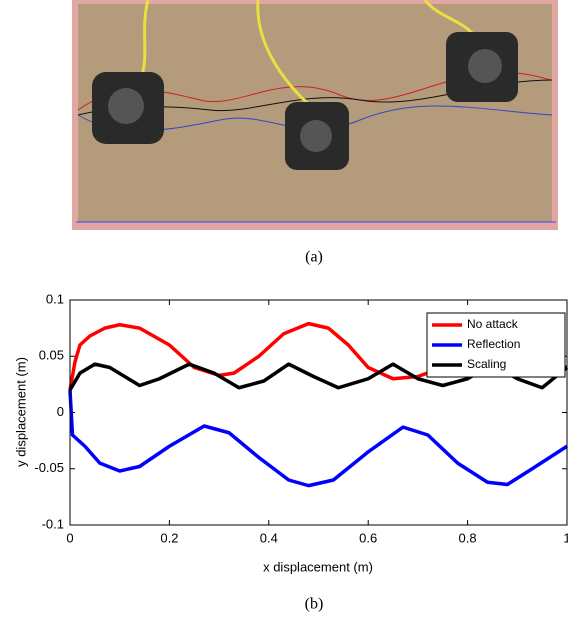  I want to click on series-line, so click(318, 438).